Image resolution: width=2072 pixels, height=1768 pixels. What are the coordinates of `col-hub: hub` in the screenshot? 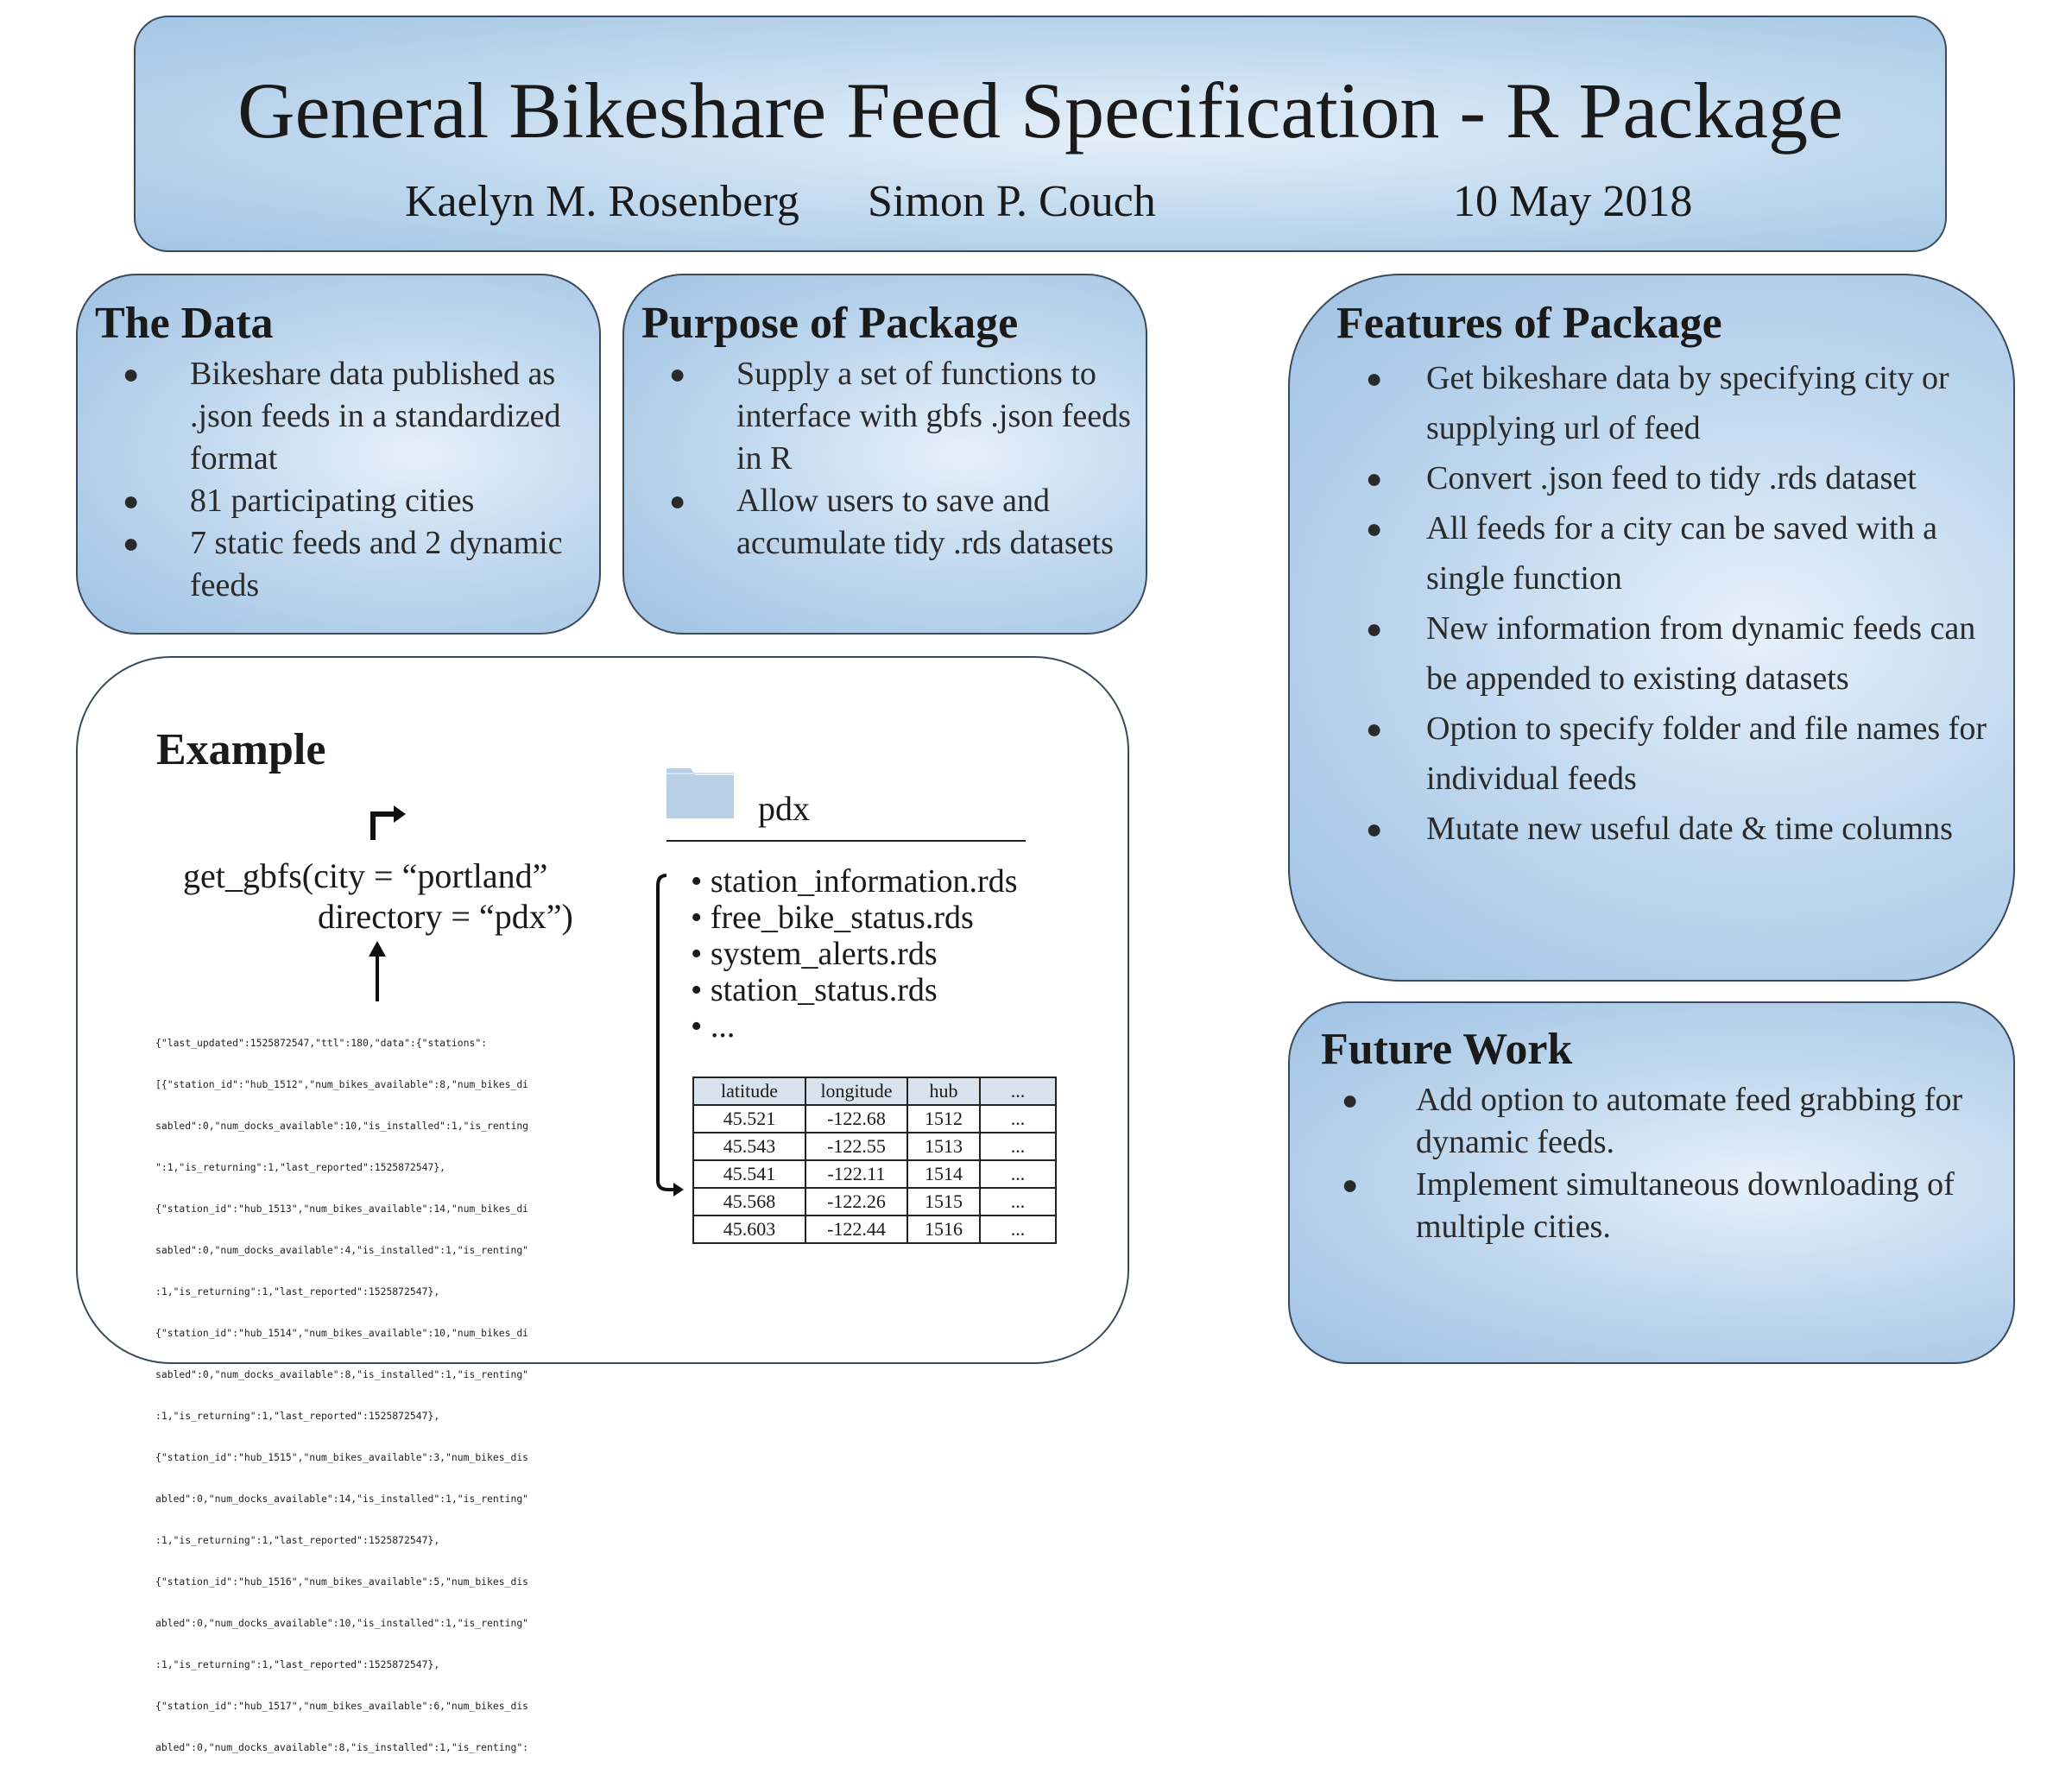 It's located at (943, 1091).